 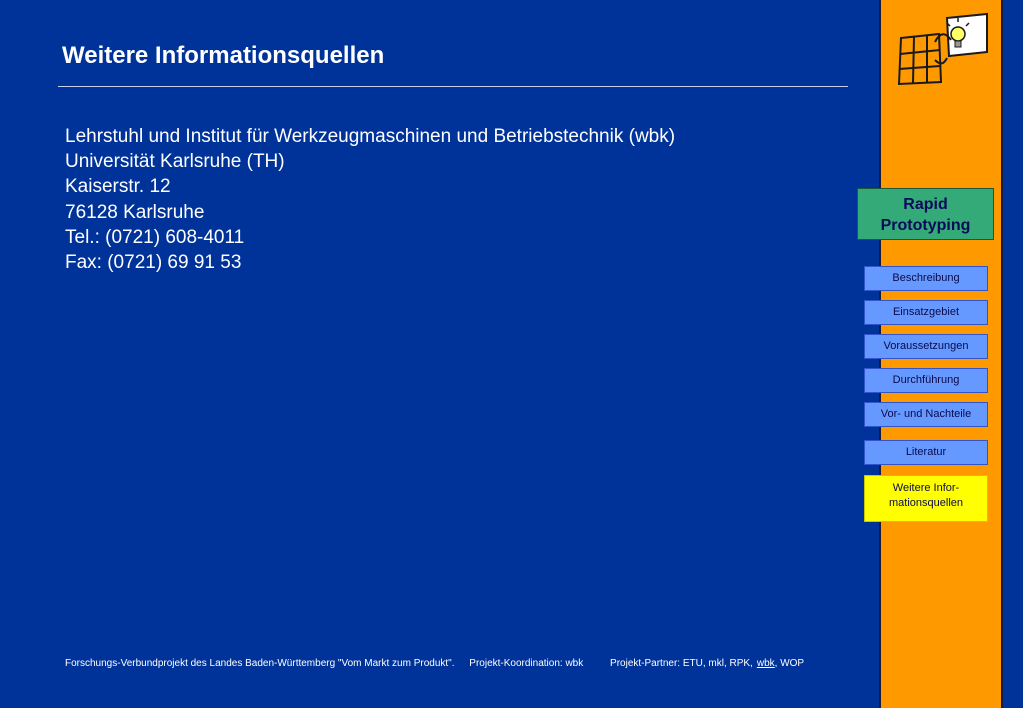 I want to click on address-line-phone: Tel.: (0721) 608-4011, so click(x=155, y=237).